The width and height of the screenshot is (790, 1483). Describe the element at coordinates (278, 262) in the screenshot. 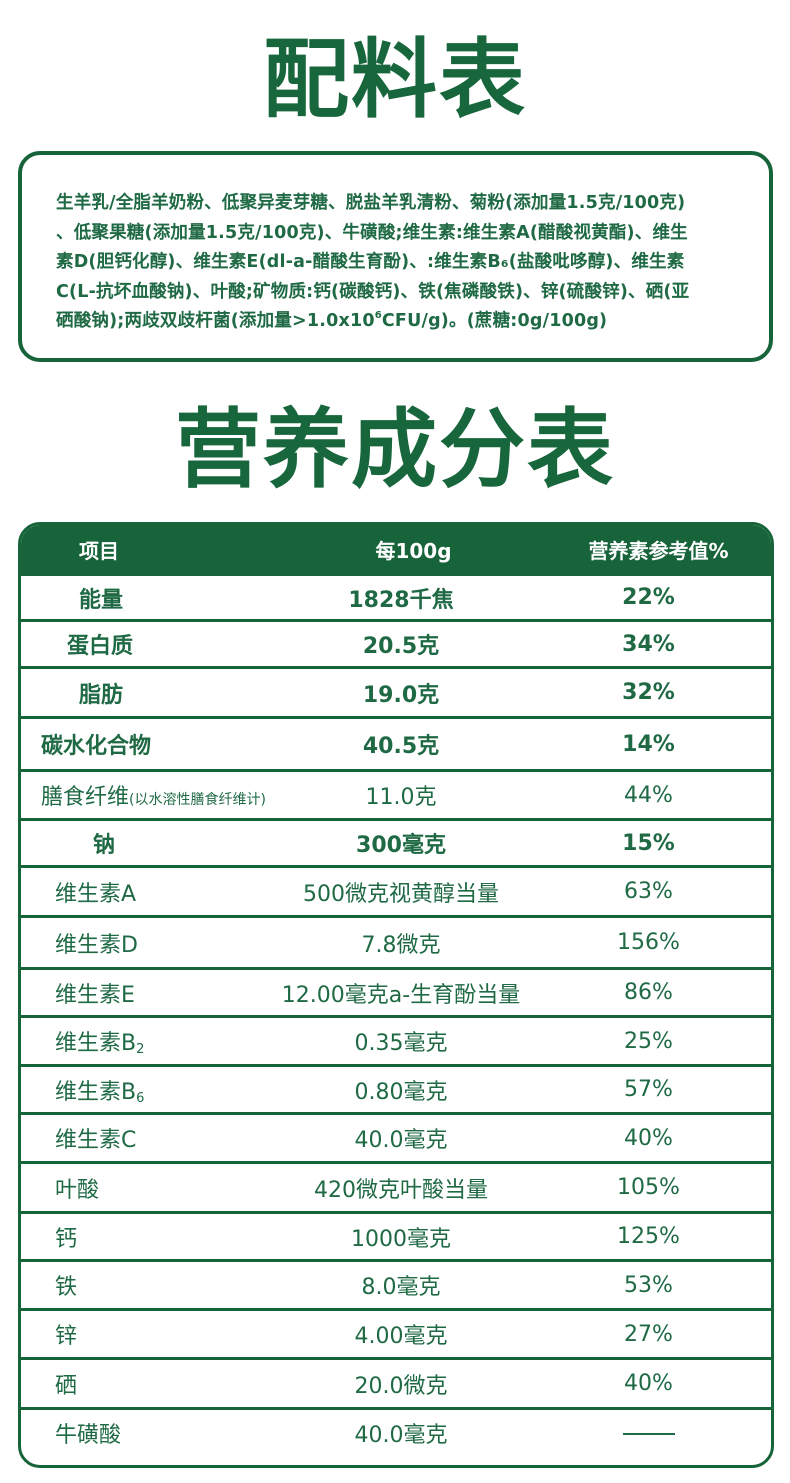

I see `ingredients-line-part: 素D(胆钙化醇)、维生素E(dl-a-醋酸生育酚)、:维生素B` at that location.